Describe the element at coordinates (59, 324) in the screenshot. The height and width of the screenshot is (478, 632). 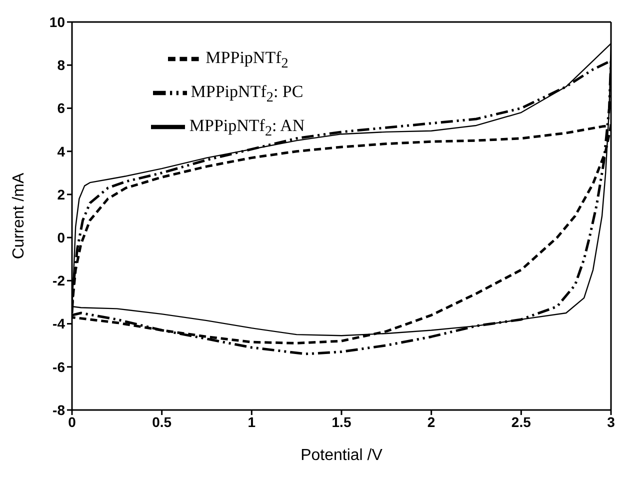
I see `y-tick-label: -4` at that location.